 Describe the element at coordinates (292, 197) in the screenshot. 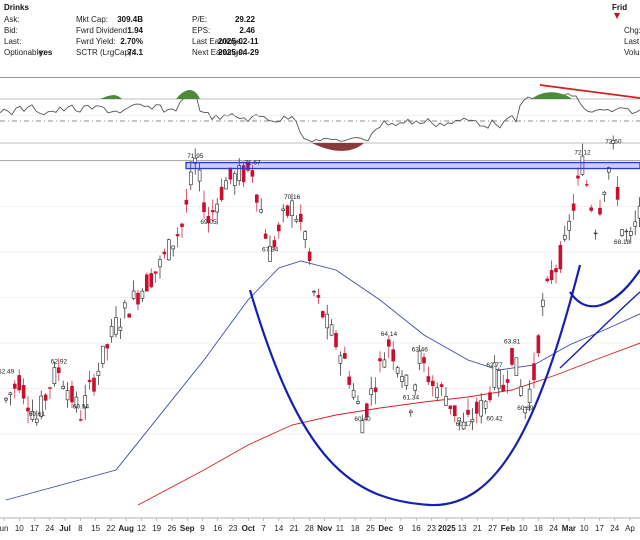

I see `price-label: 70.16` at that location.